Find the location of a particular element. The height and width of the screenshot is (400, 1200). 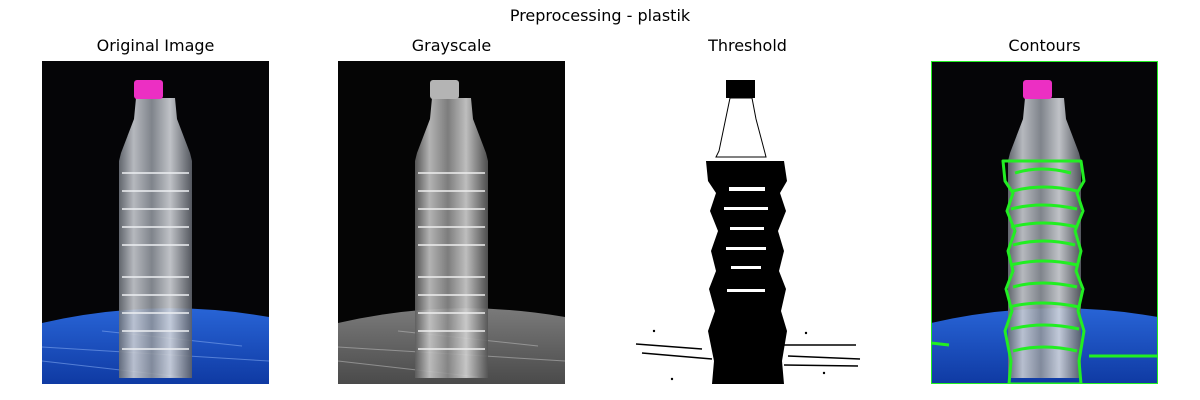

panel-title-threshold: Threshold is located at coordinates (747, 45).